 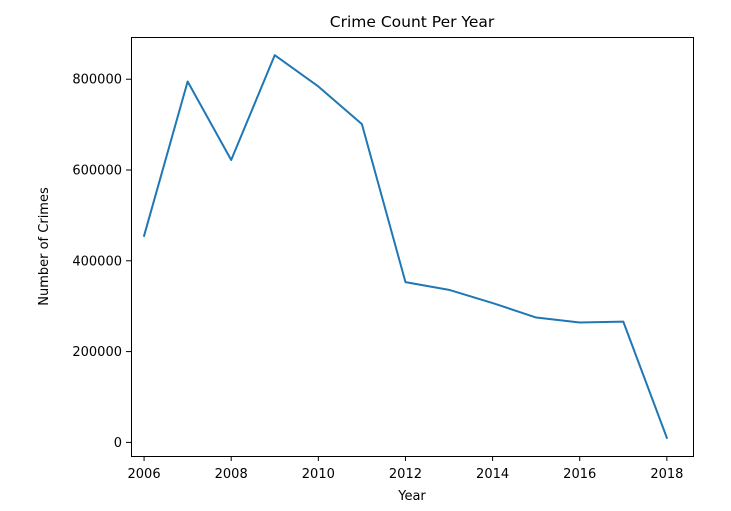 What do you see at coordinates (144, 474) in the screenshot?
I see `x-tick-label: 2006` at bounding box center [144, 474].